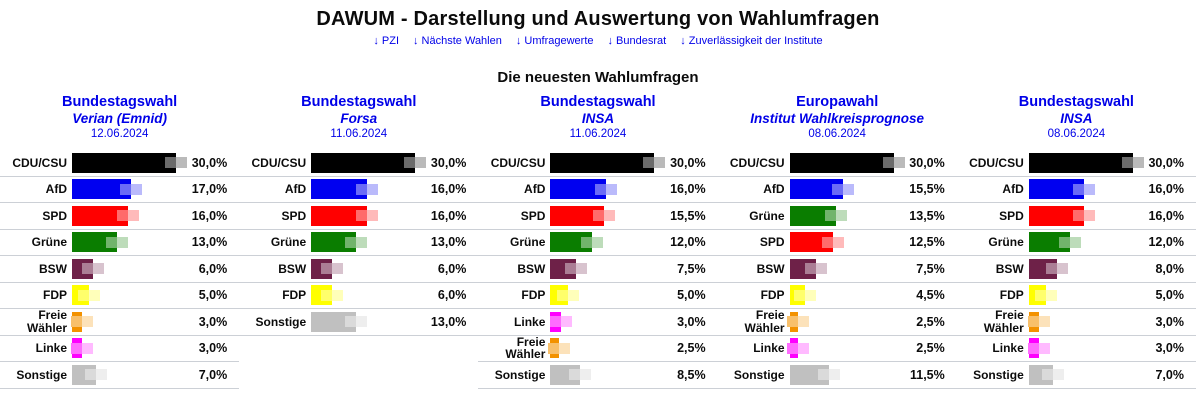  I want to click on party-value: 15,5%, so click(927, 189).